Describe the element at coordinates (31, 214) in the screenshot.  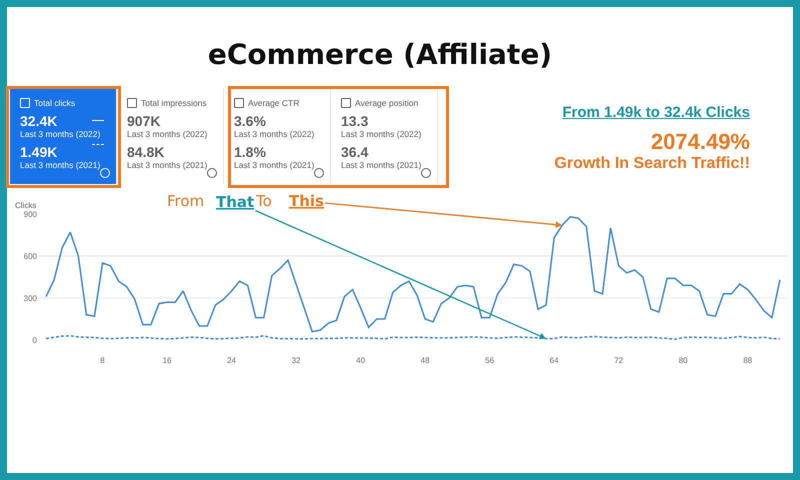
I see `y-tick-label: 900` at that location.